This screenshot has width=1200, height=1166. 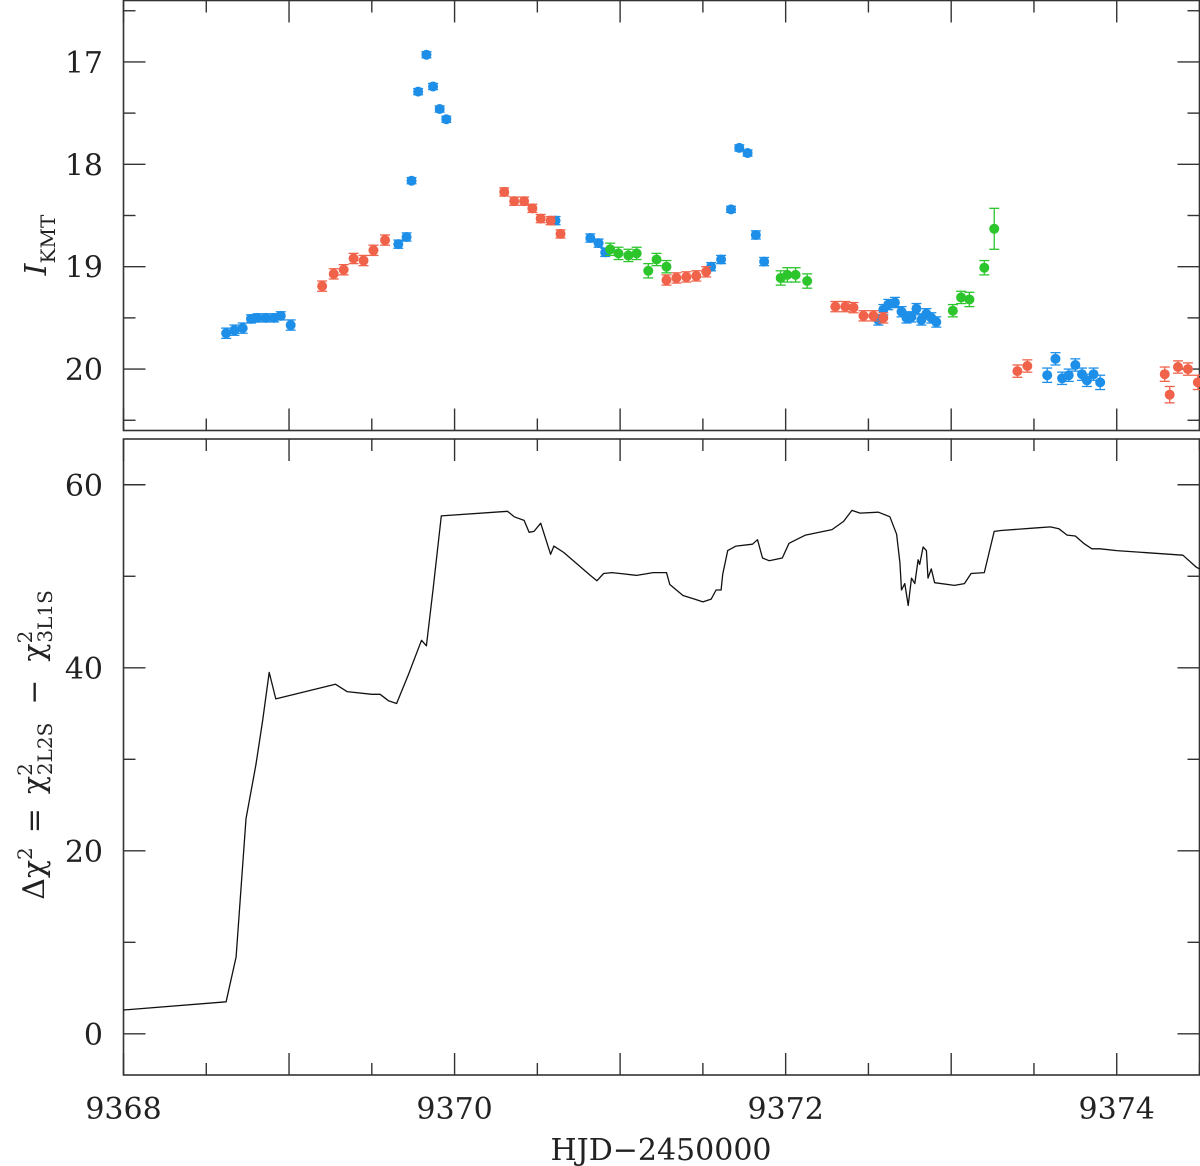 I want to click on top-y-tick-label: 18, so click(x=84, y=165).